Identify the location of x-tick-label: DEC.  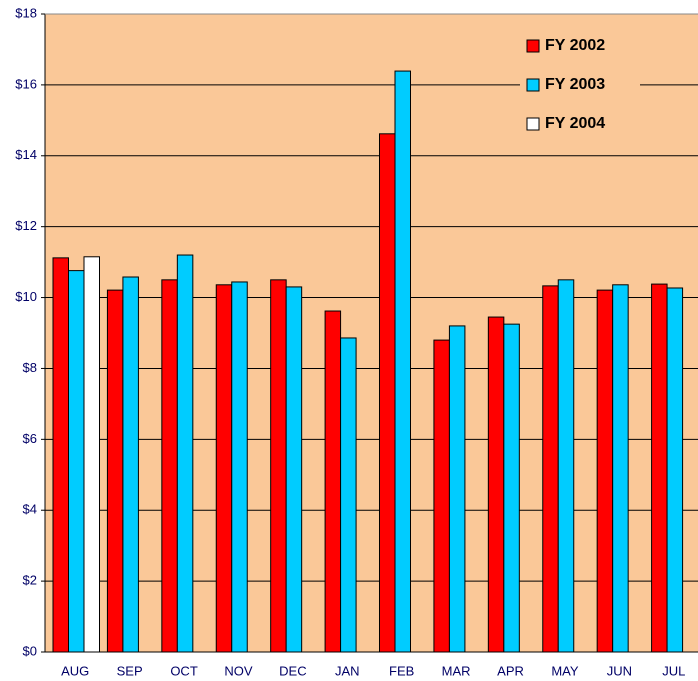
(292, 670).